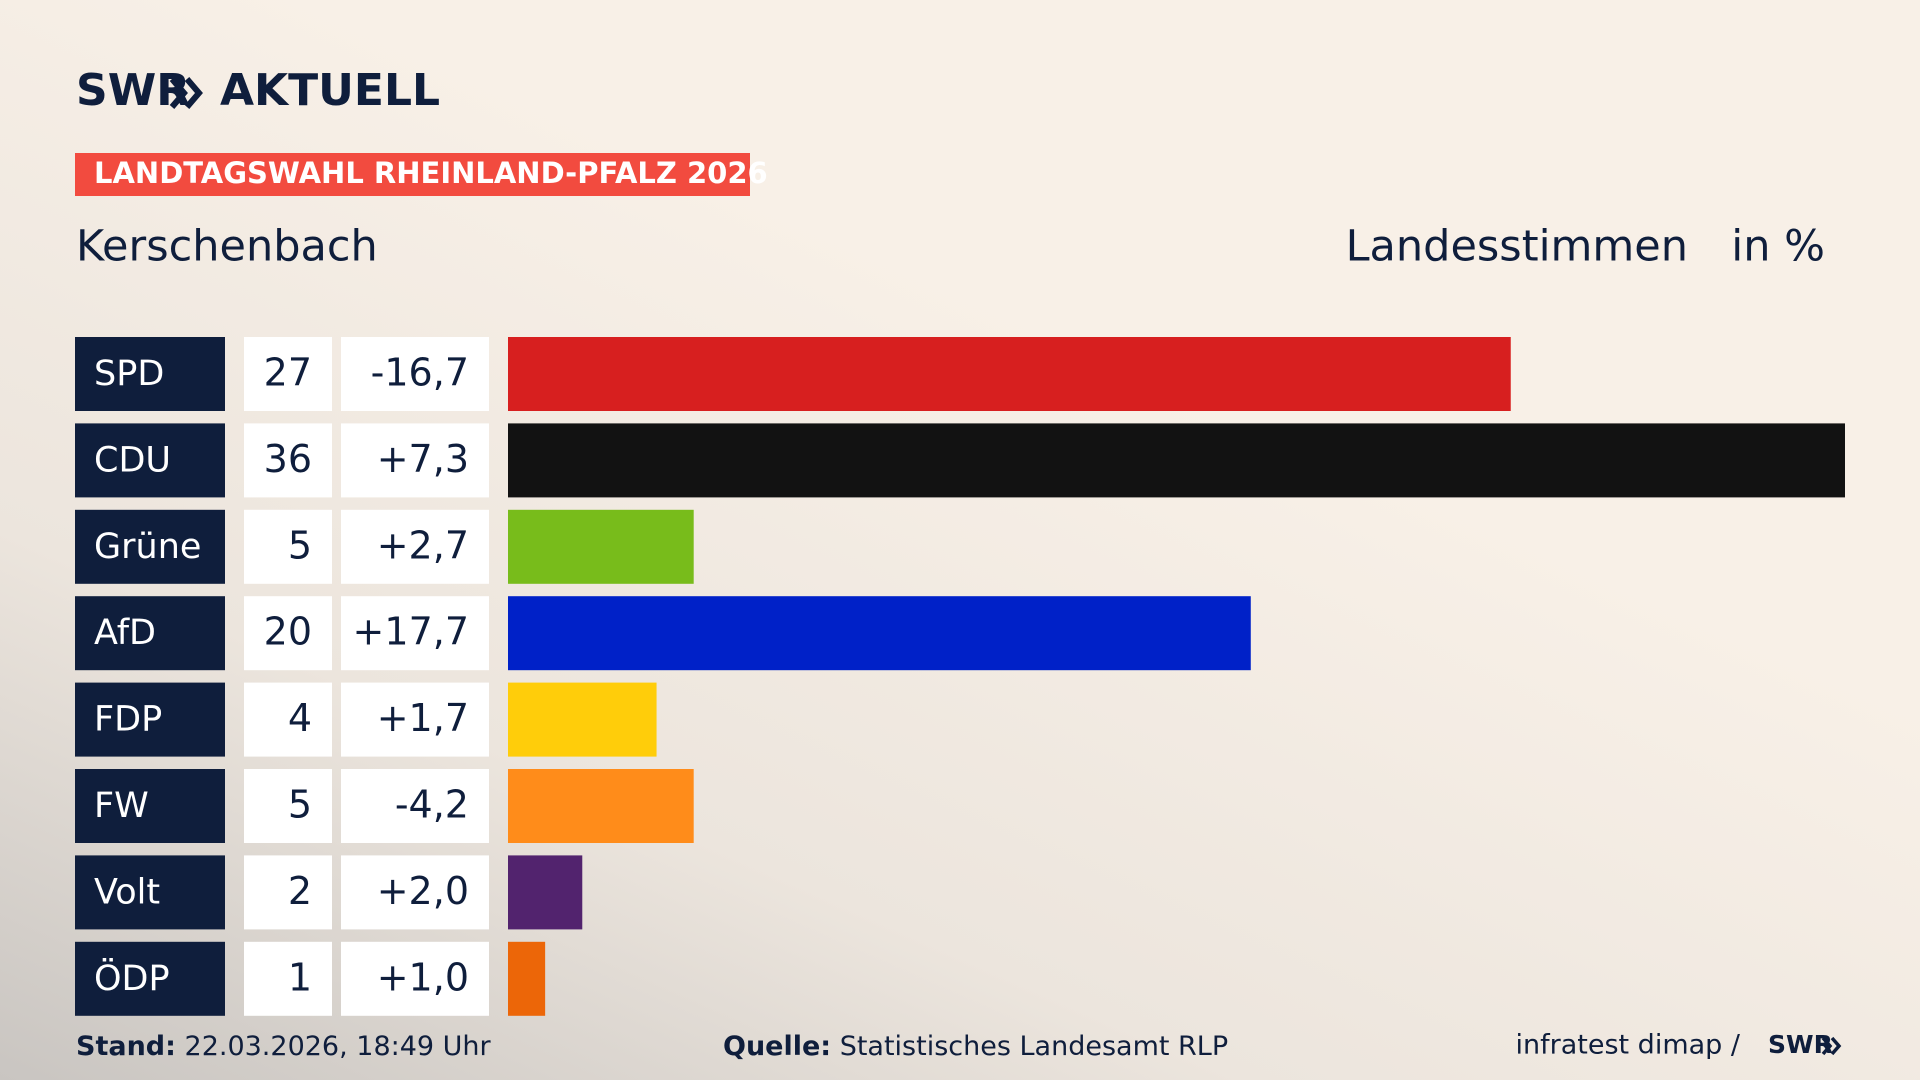 Image resolution: width=1920 pixels, height=1080 pixels. I want to click on change-label: +17,7, so click(411, 632).